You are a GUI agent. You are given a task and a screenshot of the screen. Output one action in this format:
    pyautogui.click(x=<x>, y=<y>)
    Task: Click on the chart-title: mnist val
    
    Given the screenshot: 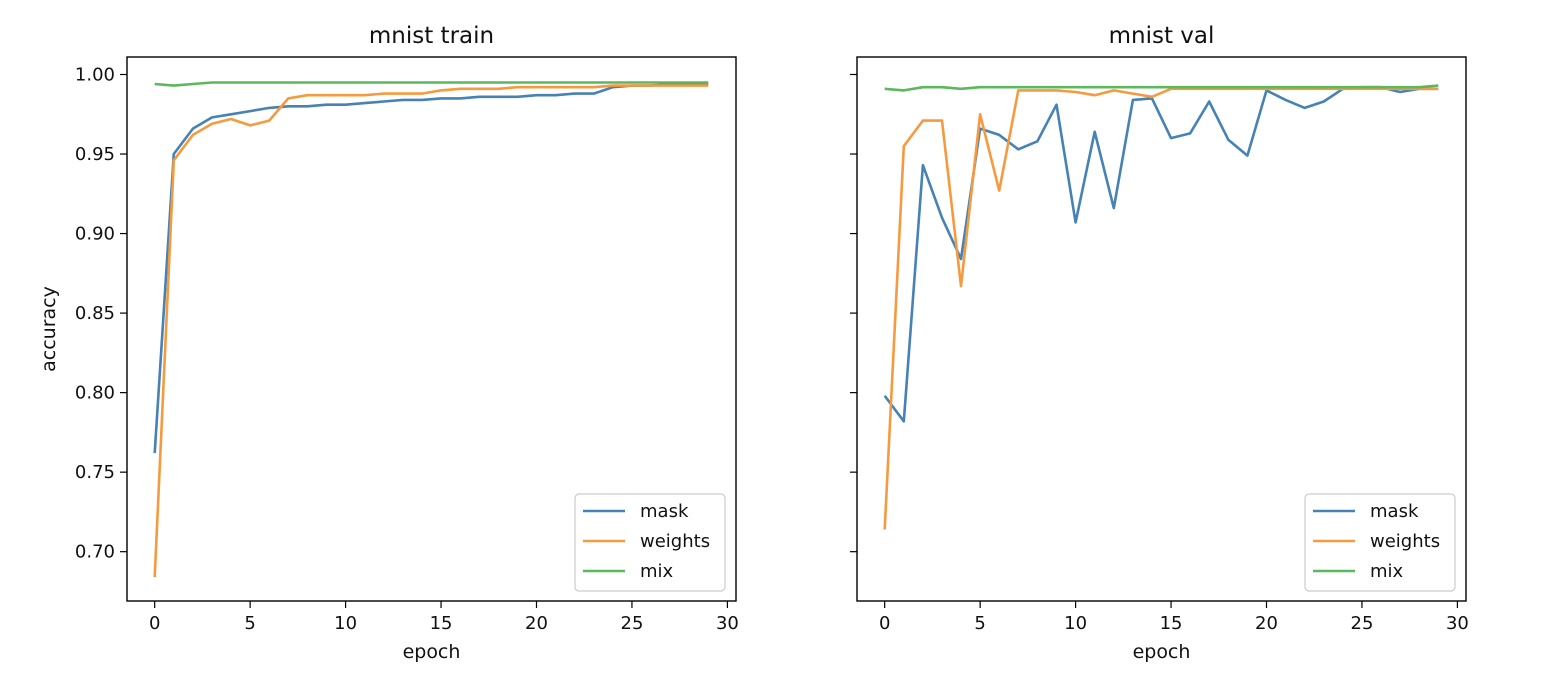 What is the action you would take?
    pyautogui.click(x=1162, y=36)
    